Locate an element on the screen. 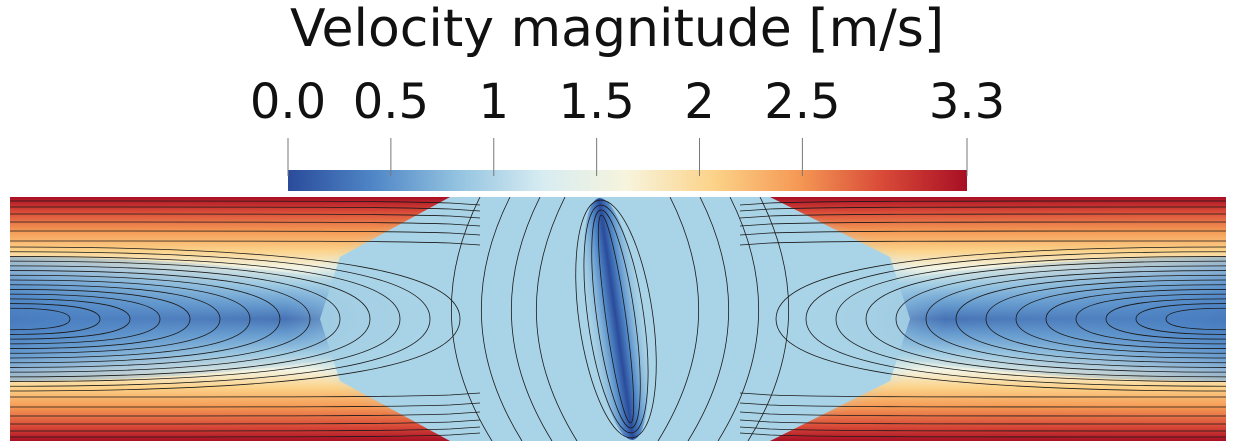 This screenshot has width=1240, height=447. colorbar-tick-label-6: 3.3 is located at coordinates (967, 102).